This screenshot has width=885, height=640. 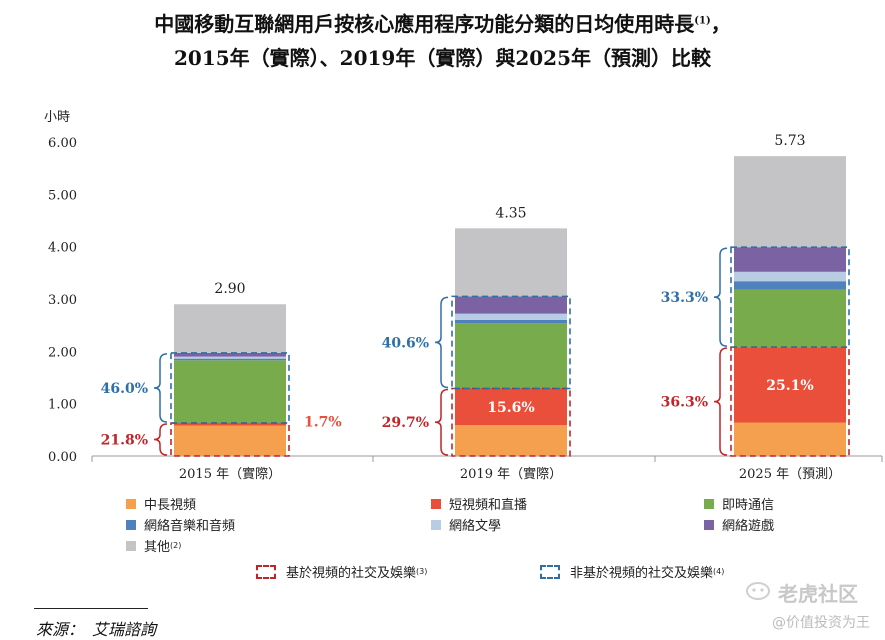 What do you see at coordinates (230, 474) in the screenshot?
I see `x-tick-label: 2015 年（實際）` at bounding box center [230, 474].